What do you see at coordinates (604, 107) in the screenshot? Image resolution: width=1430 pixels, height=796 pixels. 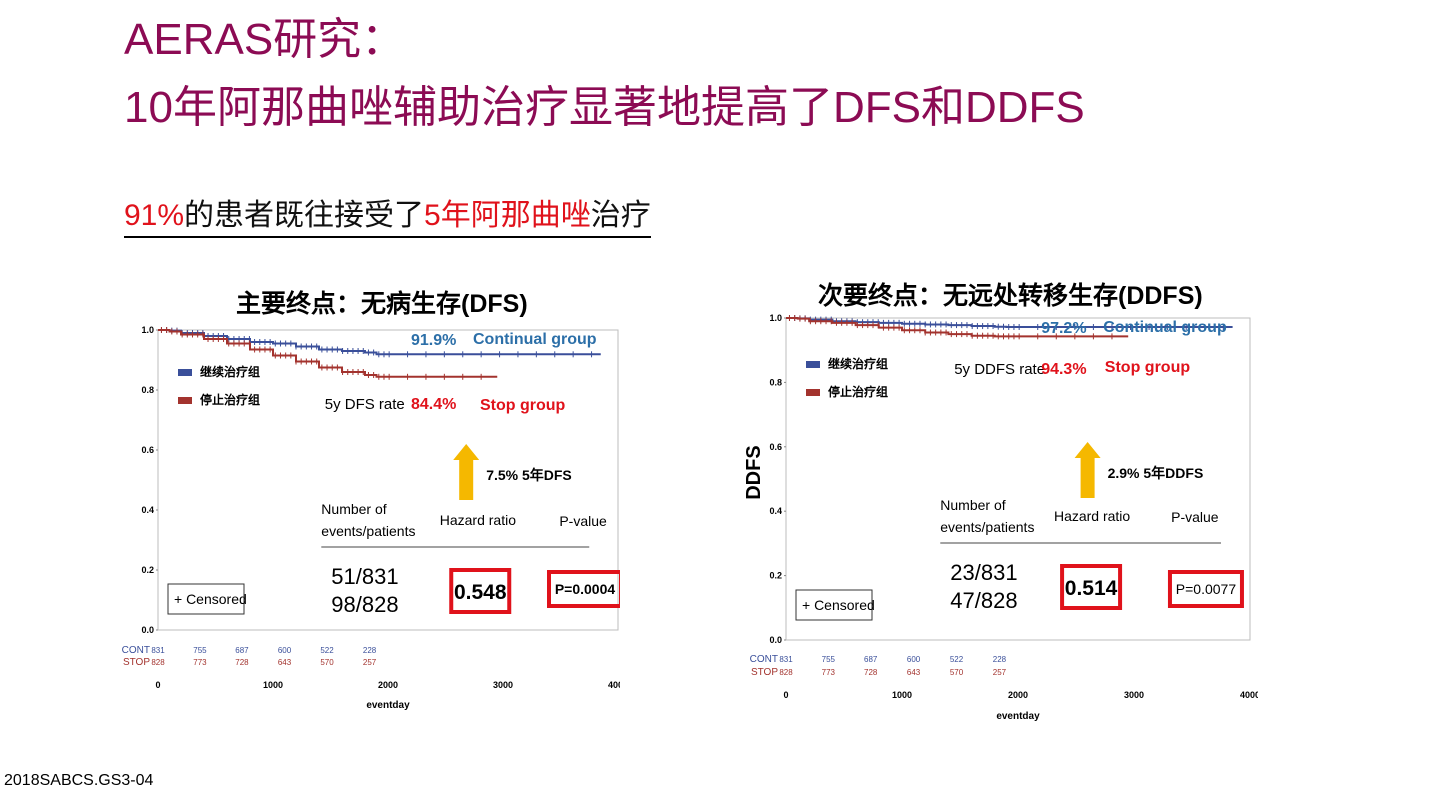 I see `slide-title-line2: 10年阿那曲唑辅助治疗显著地提高了DFS和DDFS` at bounding box center [604, 107].